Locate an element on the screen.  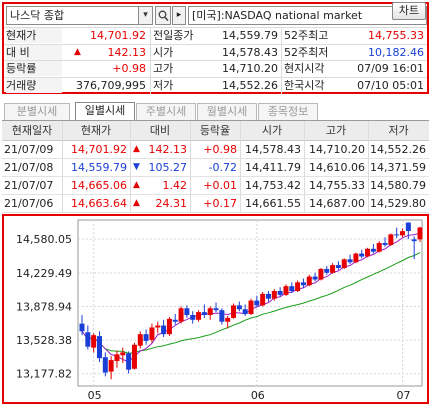
x-tick-label: 06 is located at coordinates (258, 395).